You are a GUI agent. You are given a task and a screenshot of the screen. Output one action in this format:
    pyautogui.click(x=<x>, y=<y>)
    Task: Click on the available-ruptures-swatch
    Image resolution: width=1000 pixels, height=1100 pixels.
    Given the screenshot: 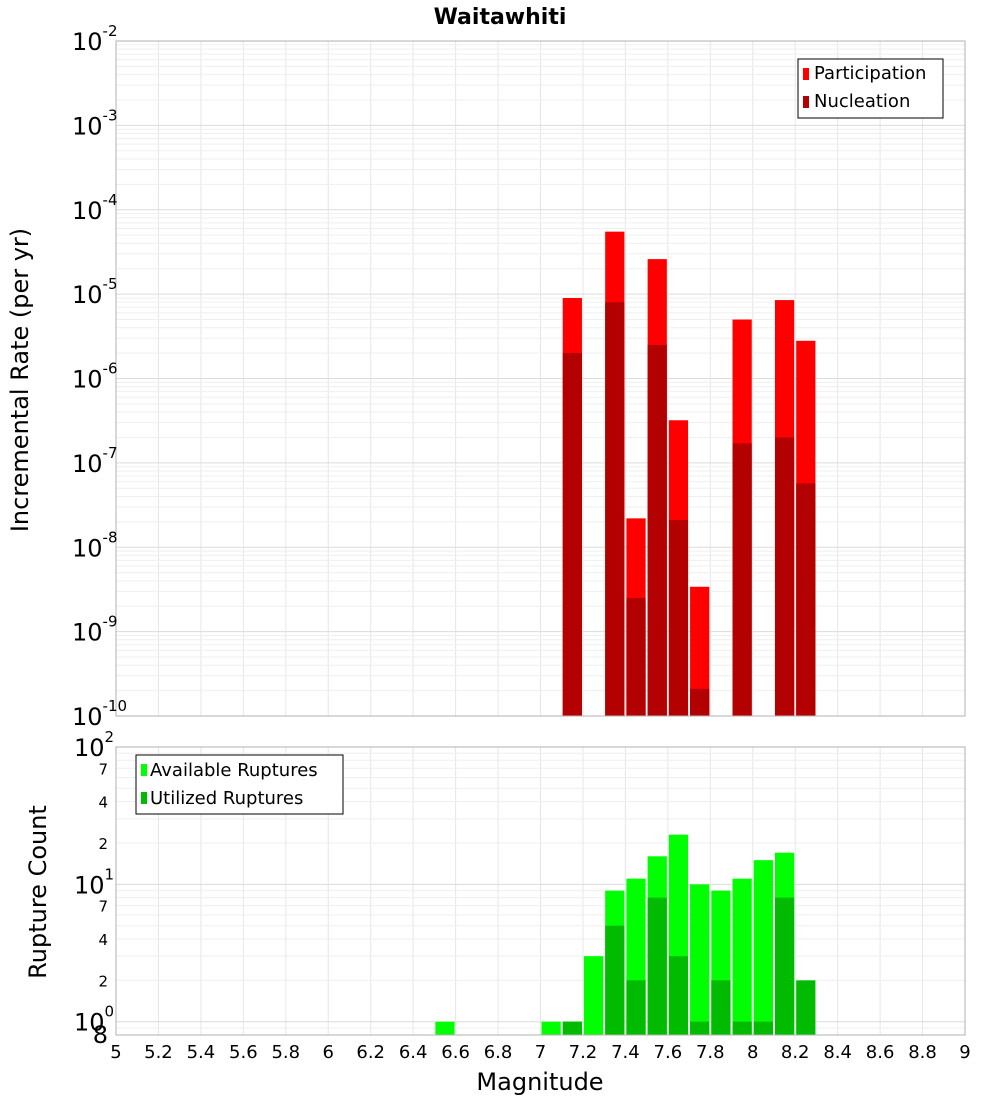 What is the action you would take?
    pyautogui.click(x=144, y=770)
    